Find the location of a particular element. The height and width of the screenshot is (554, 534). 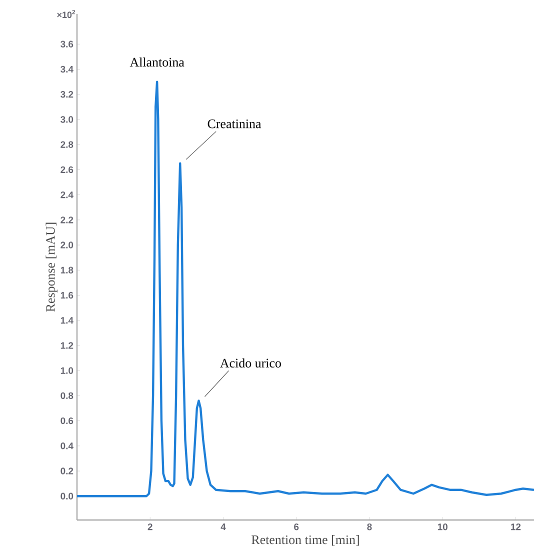

y-tick-label: 1.2 is located at coordinates (67, 345).